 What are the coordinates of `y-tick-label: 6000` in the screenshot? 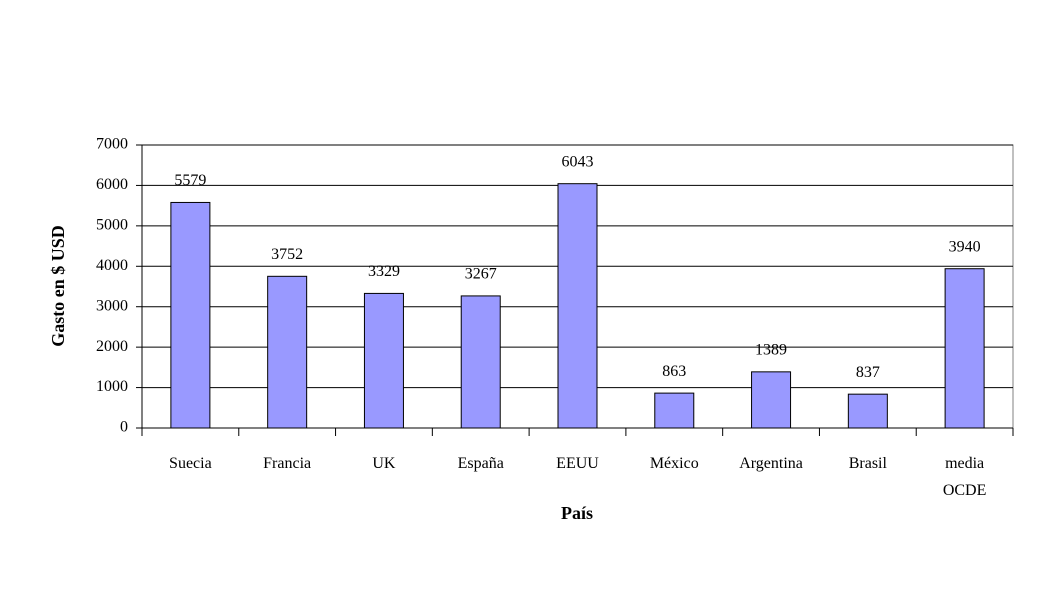 It's located at (112, 184).